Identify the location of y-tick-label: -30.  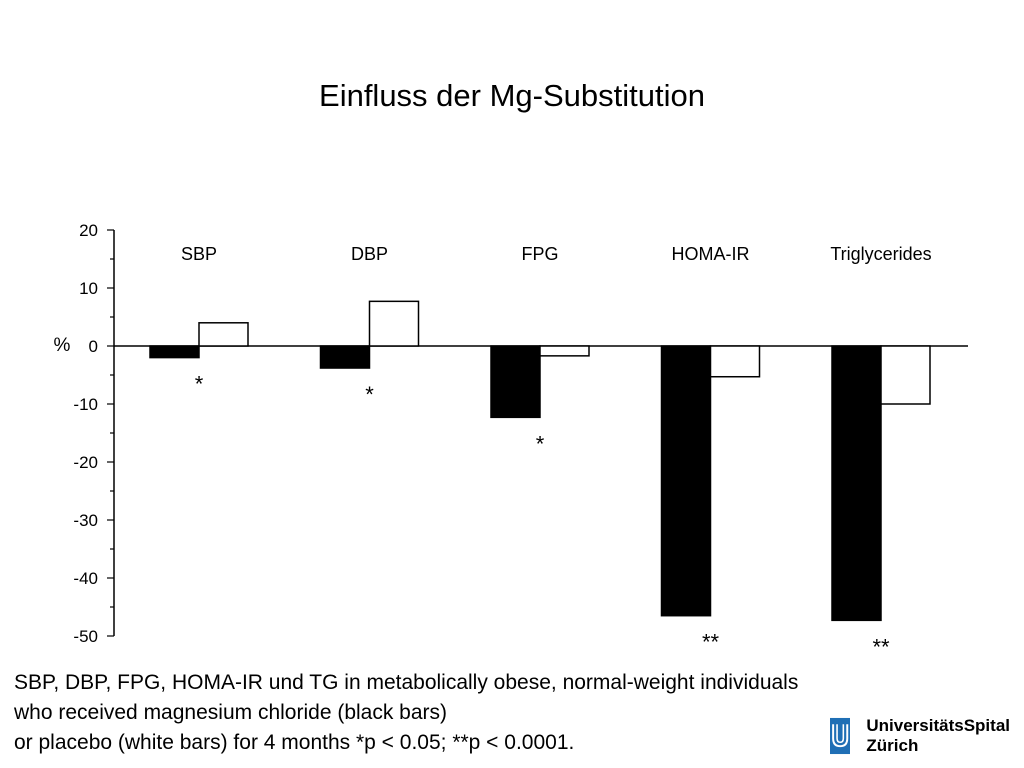
(85, 520).